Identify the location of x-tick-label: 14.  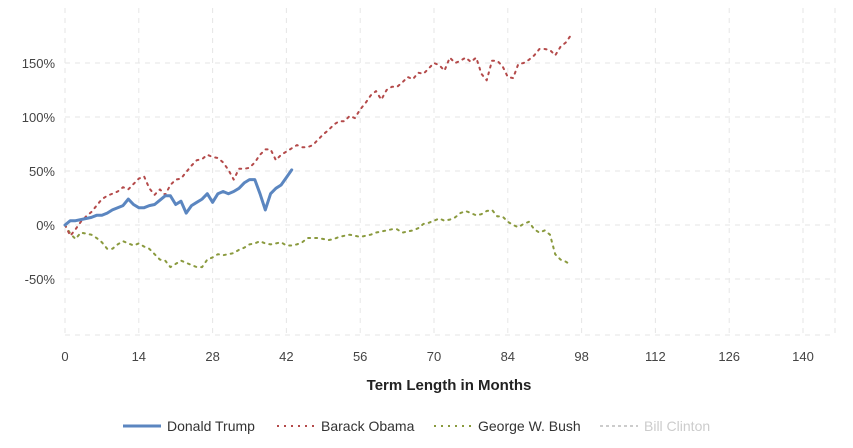
(139, 356).